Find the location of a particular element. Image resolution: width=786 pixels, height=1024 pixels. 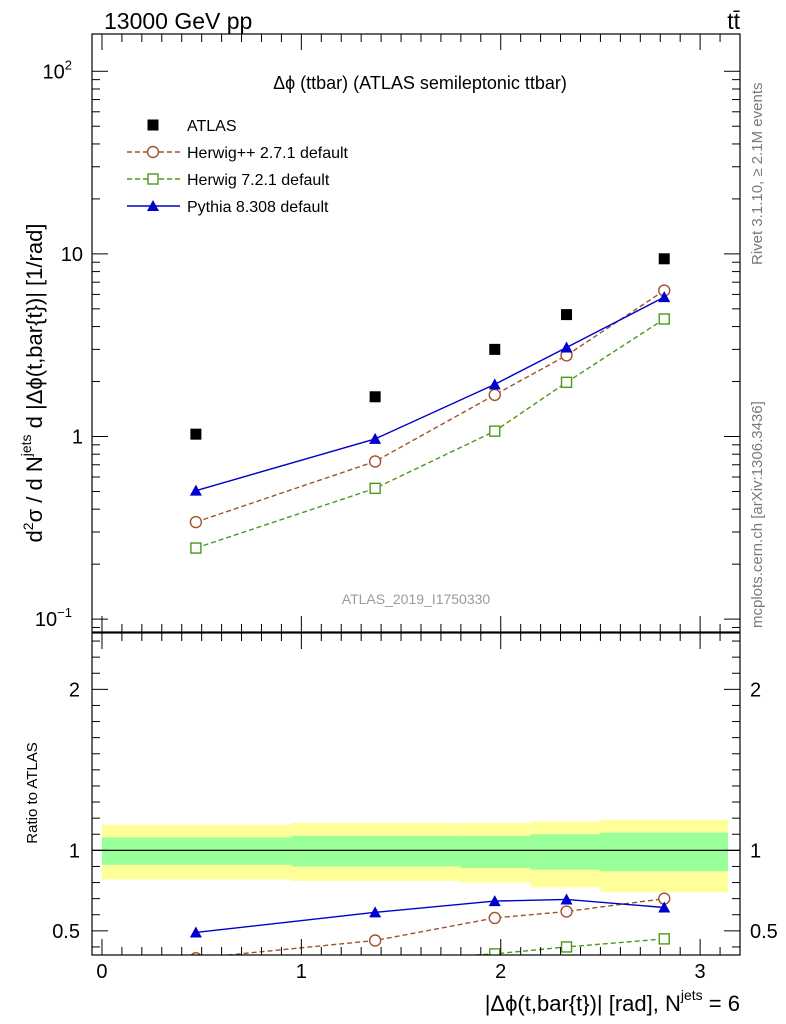

x-tick-label: 3 is located at coordinates (700, 972).